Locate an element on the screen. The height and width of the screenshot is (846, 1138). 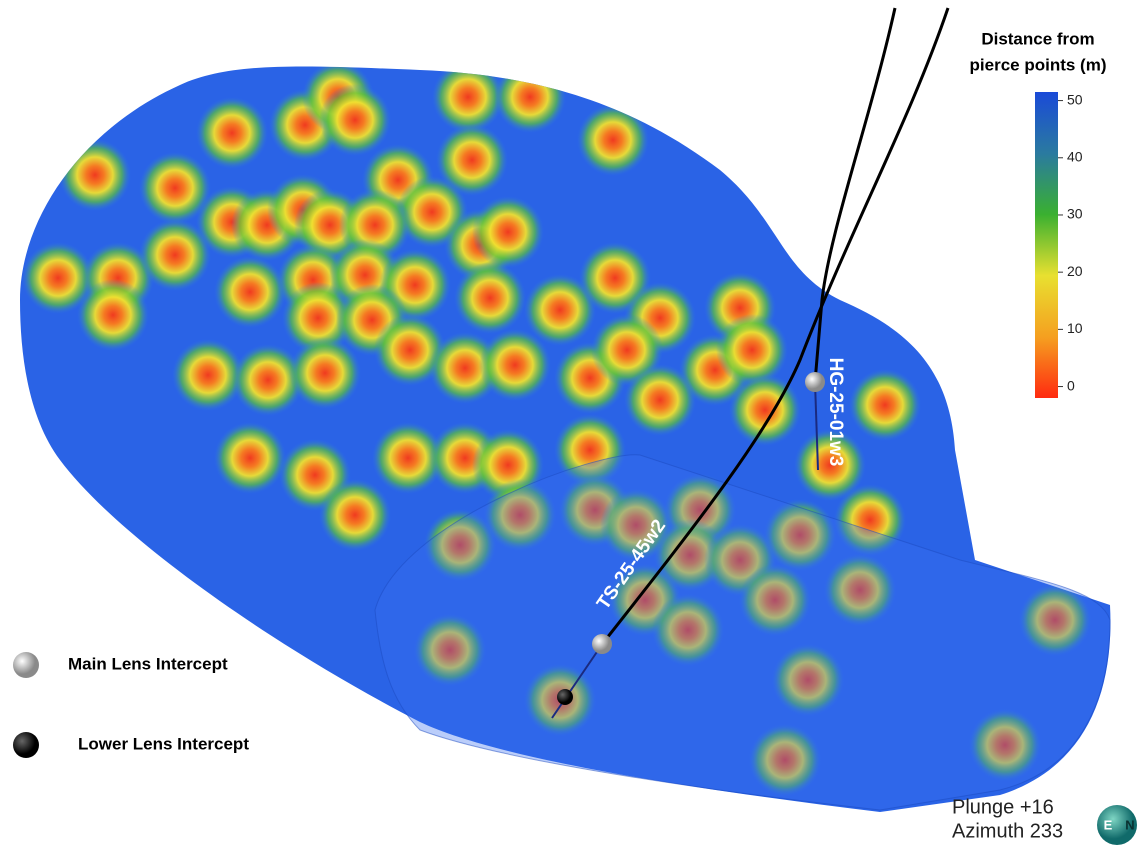
colorbar-tick-label: 0 is located at coordinates (1071, 385).